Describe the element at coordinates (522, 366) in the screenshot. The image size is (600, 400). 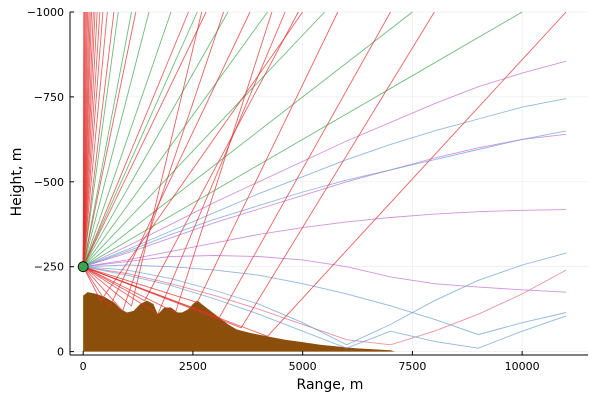
I see `x-tick-label: 10000` at that location.